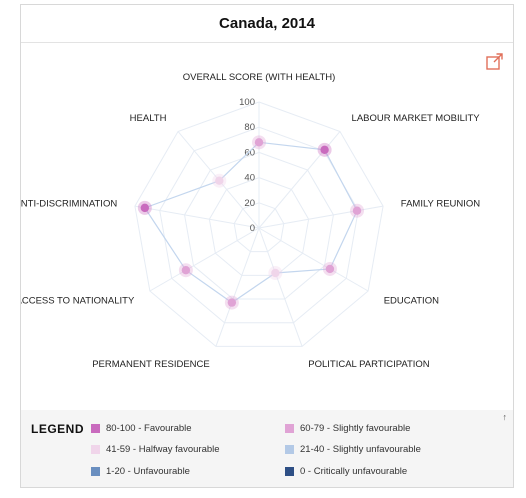 The height and width of the screenshot is (498, 526). What do you see at coordinates (495, 61) in the screenshot?
I see `external-link-icon` at bounding box center [495, 61].